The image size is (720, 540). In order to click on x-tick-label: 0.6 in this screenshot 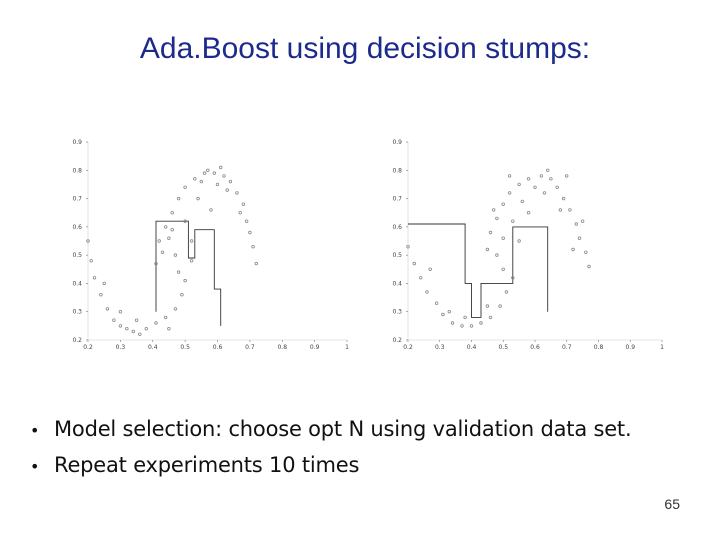, I will do `click(218, 347)`.